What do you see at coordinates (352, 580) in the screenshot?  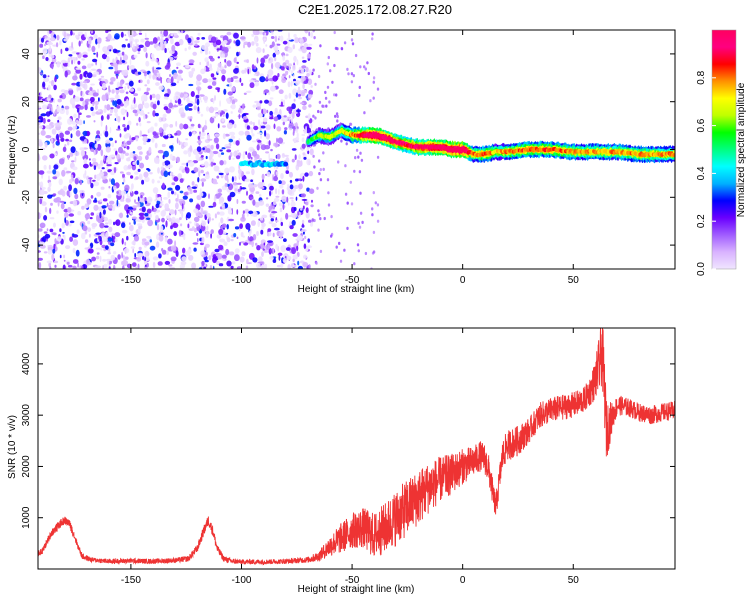 I see `x-tick-label: -50` at bounding box center [352, 580].